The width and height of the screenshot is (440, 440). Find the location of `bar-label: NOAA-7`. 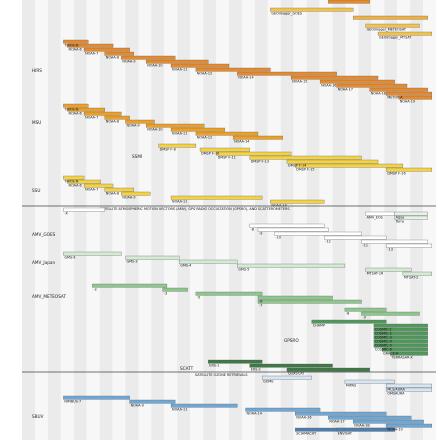

bar-label: NOAA-7 is located at coordinates (91, 117).